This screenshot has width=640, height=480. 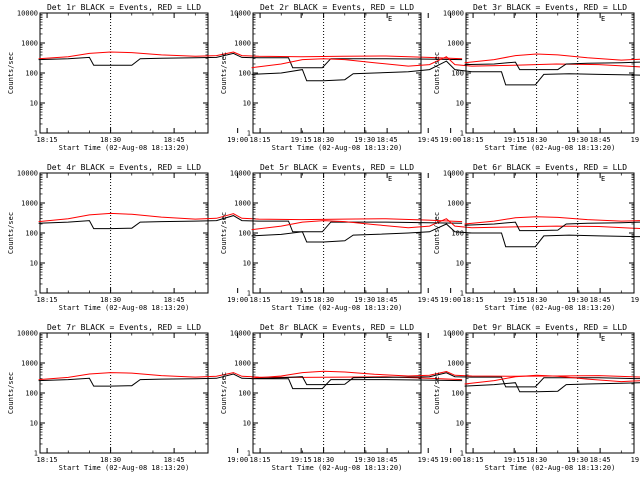 I want to click on panel-title: Det 1r BLACK = Events, RED = LLD, so click(x=124, y=7).